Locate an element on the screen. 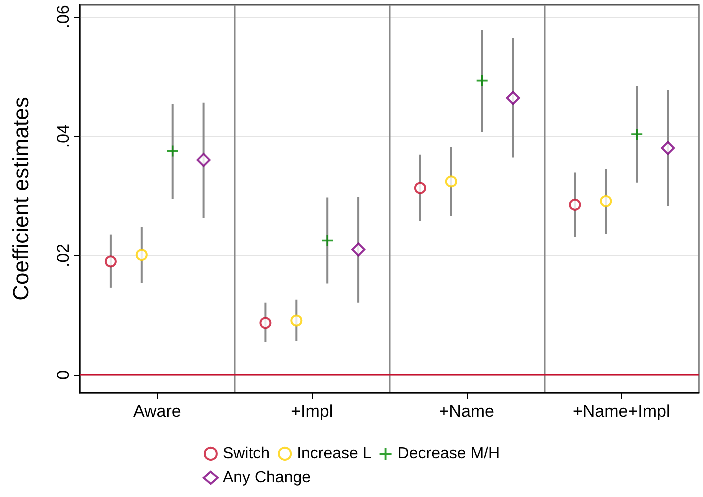 Image resolution: width=703 pixels, height=497 pixels. legend-label: Switch is located at coordinates (246, 454).